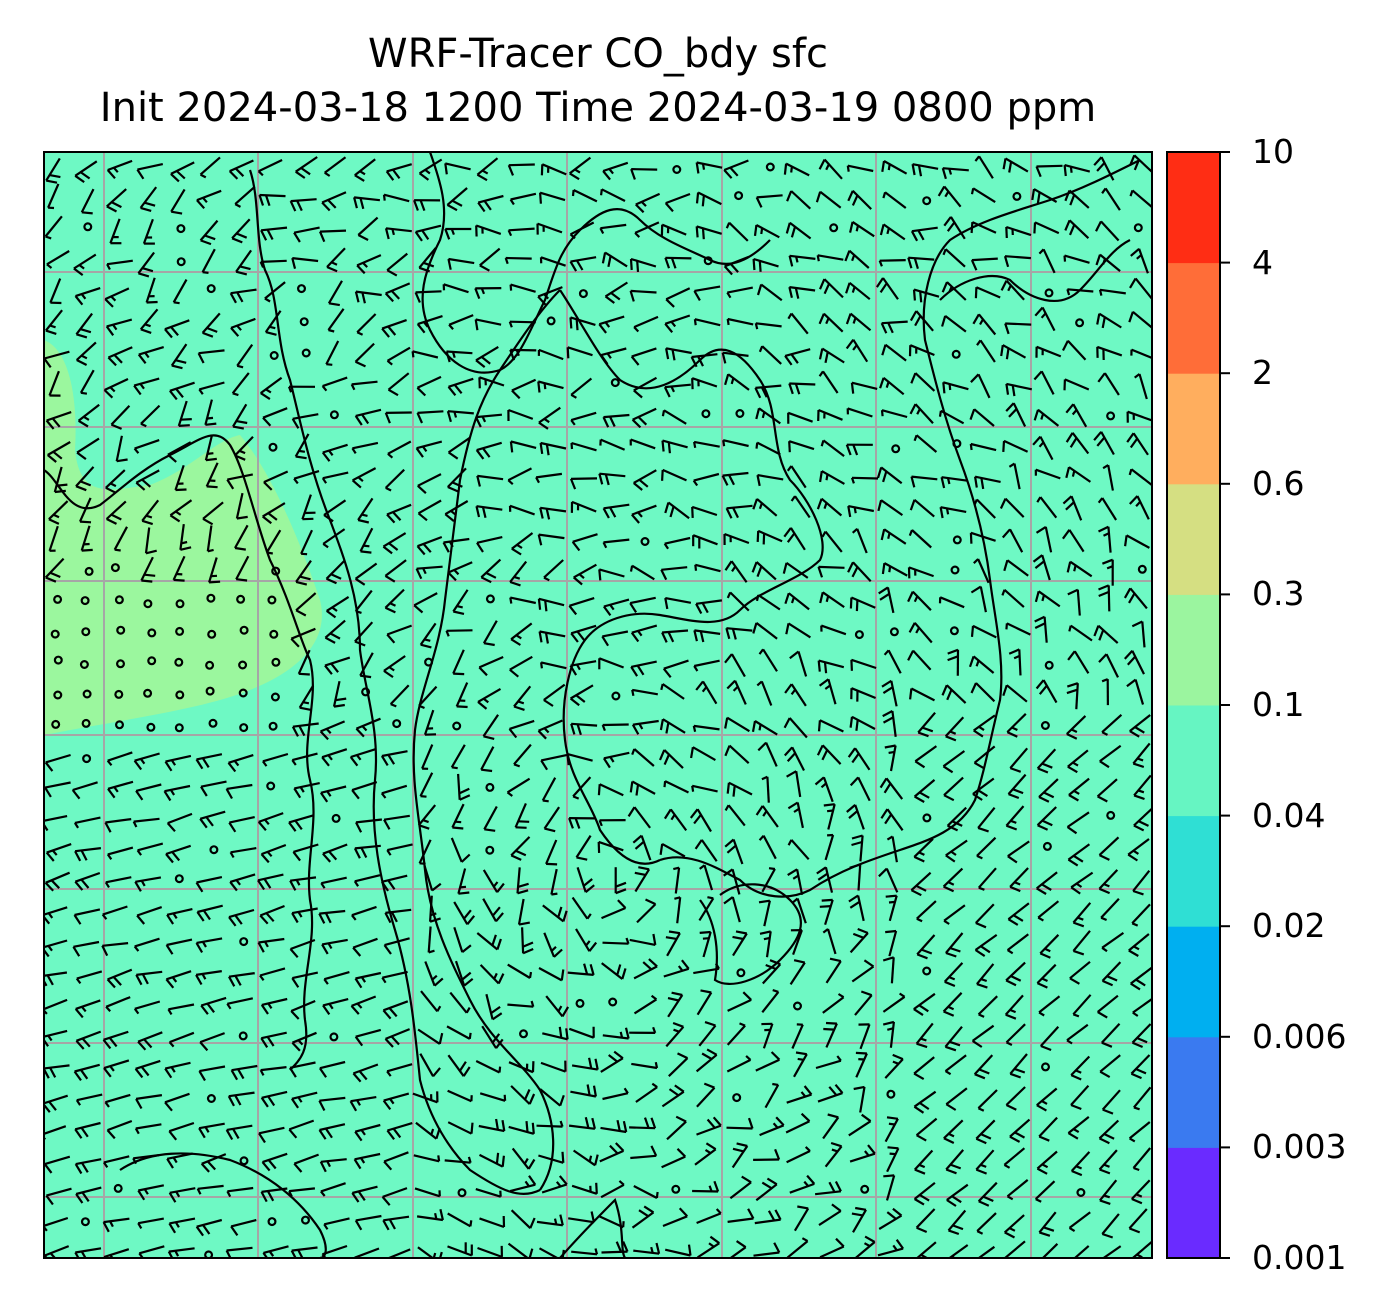  What do you see at coordinates (596, 263) in the screenshot?
I see `coastline-northern-bays` at bounding box center [596, 263].